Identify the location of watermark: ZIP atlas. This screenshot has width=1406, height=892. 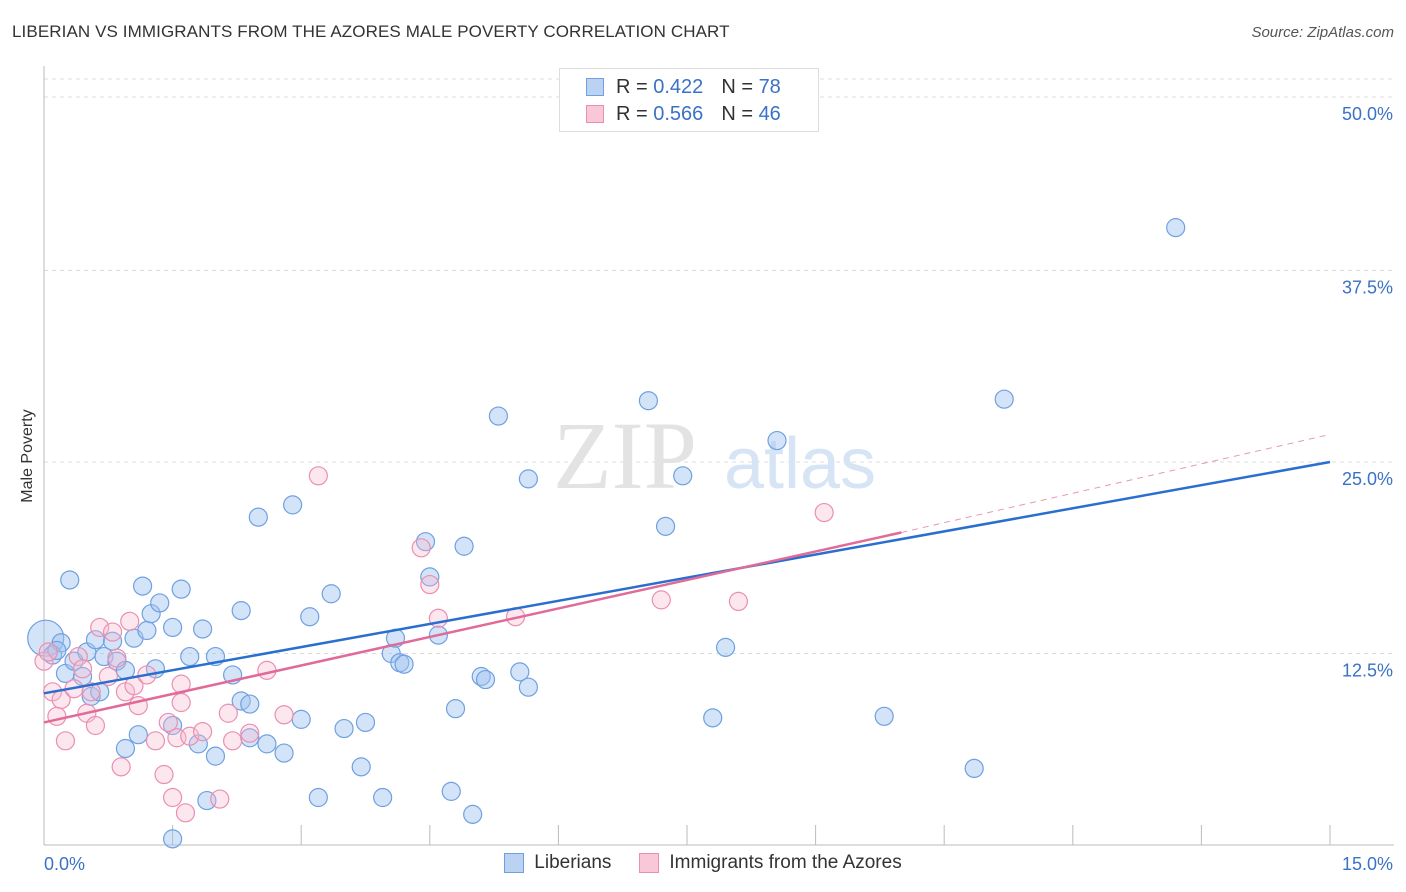
(714, 455).